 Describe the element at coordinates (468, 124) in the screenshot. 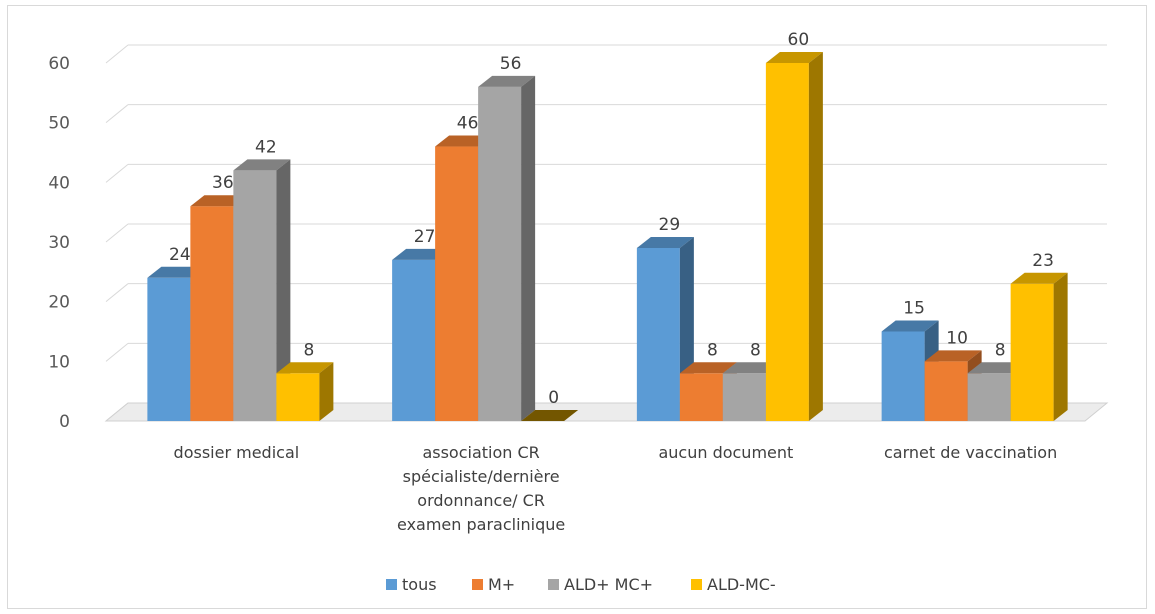

I see `data-label: 46` at that location.